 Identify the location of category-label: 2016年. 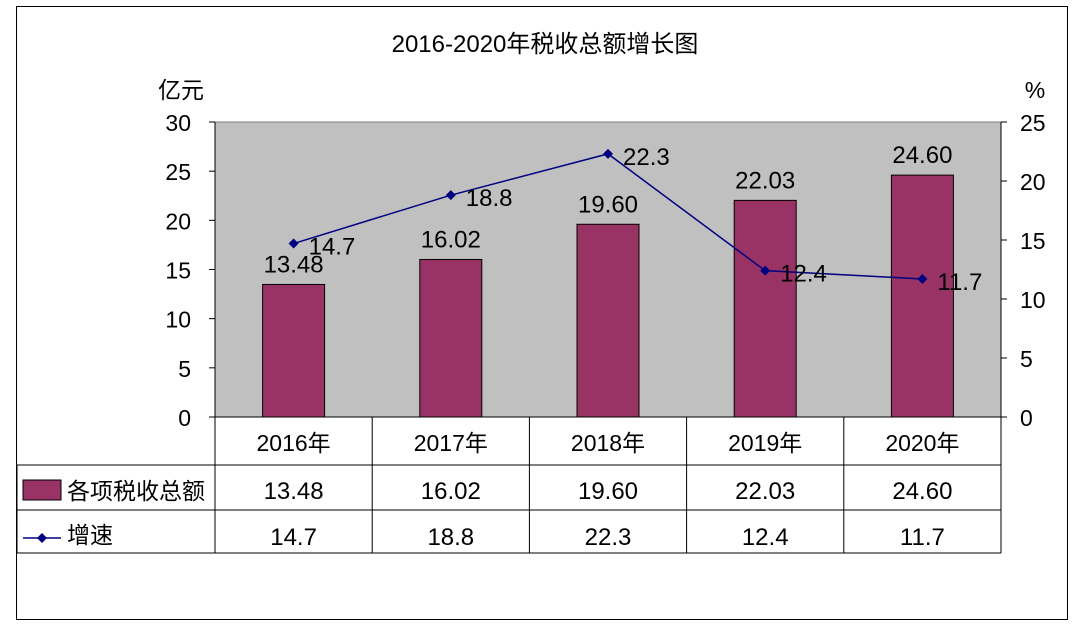
(294, 443).